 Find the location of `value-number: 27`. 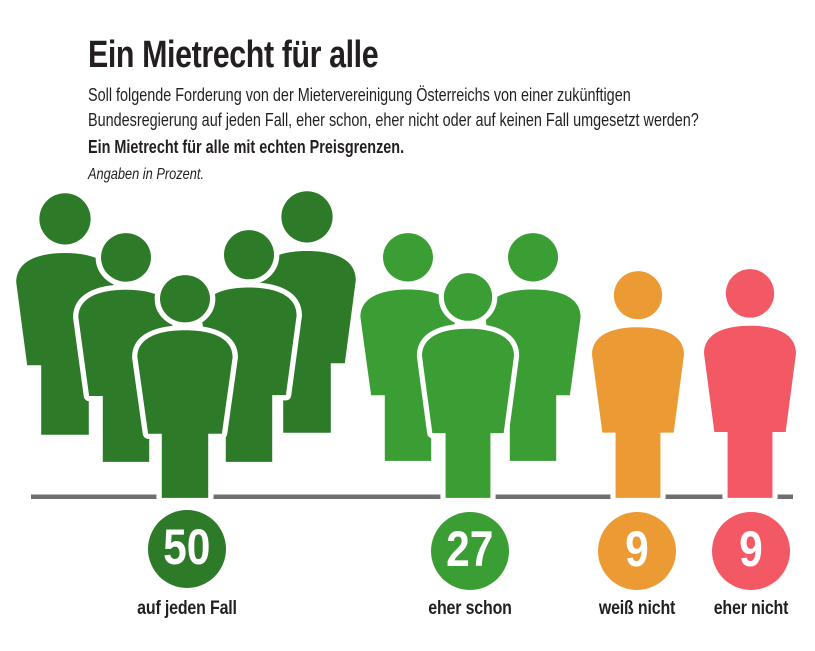

value-number: 27 is located at coordinates (470, 549).